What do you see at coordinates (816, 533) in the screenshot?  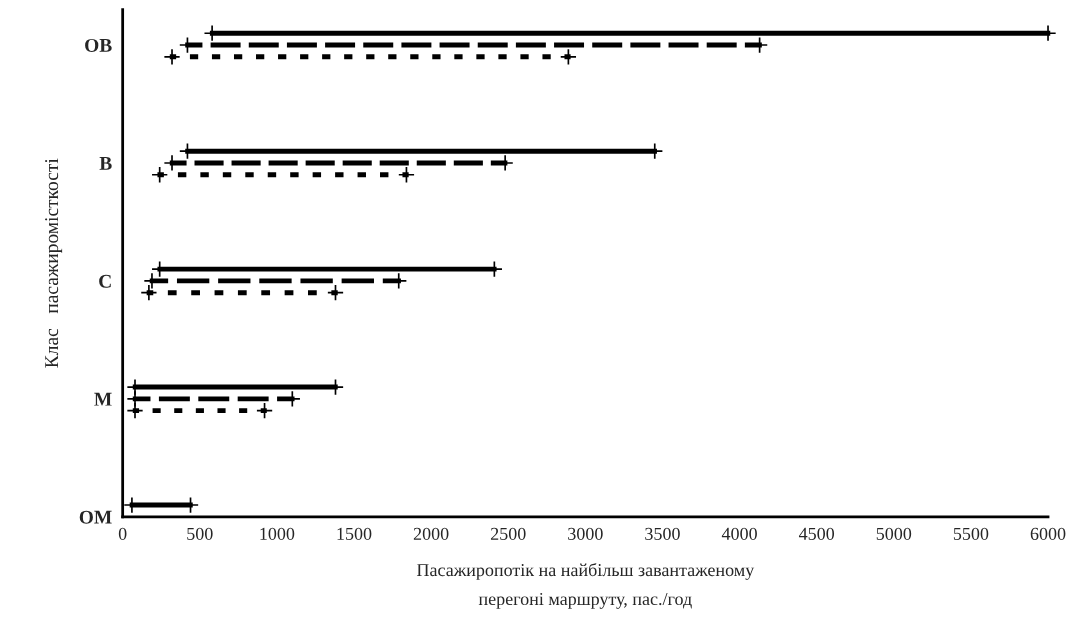 I see `x-tick-label: 4500` at bounding box center [816, 533].